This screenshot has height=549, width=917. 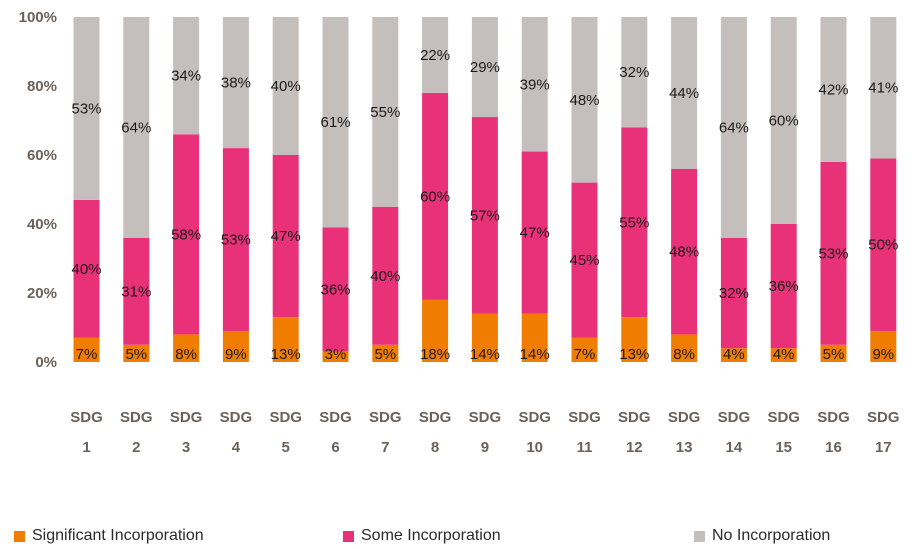 I want to click on data-label: 61%, so click(x=335, y=122).